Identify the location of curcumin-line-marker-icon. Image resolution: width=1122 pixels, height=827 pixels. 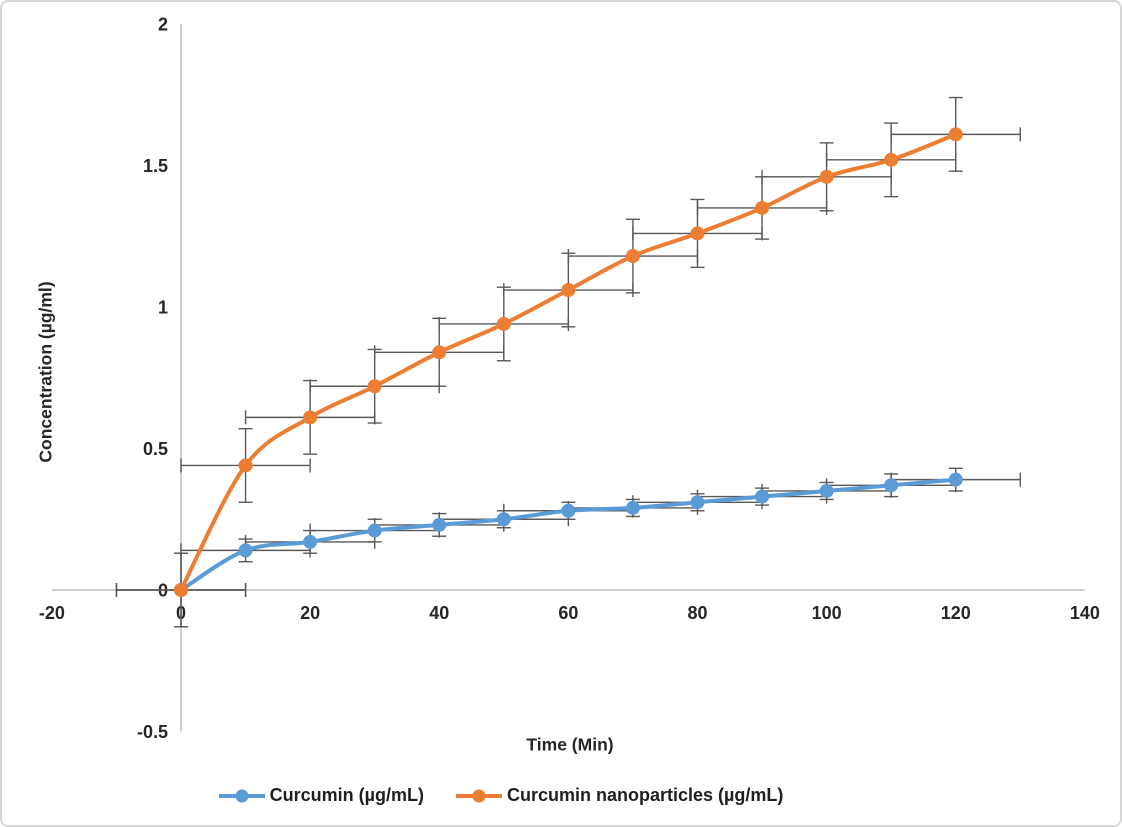
(241, 795).